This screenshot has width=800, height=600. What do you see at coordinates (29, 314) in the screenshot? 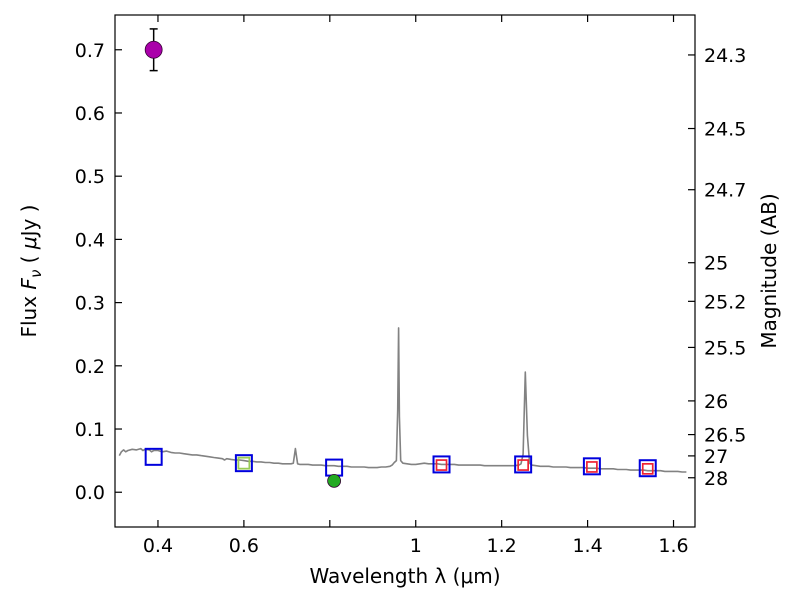
I see `y-axis-label-part: Flux` at bounding box center [29, 314].